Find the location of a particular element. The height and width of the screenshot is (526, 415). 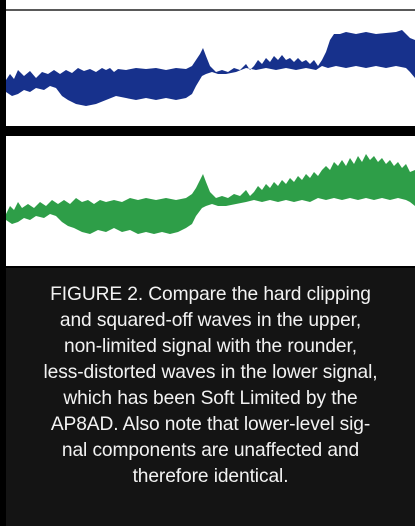

caption-line-6: AP8AD. Also note that lower-level sig- is located at coordinates (210, 424).